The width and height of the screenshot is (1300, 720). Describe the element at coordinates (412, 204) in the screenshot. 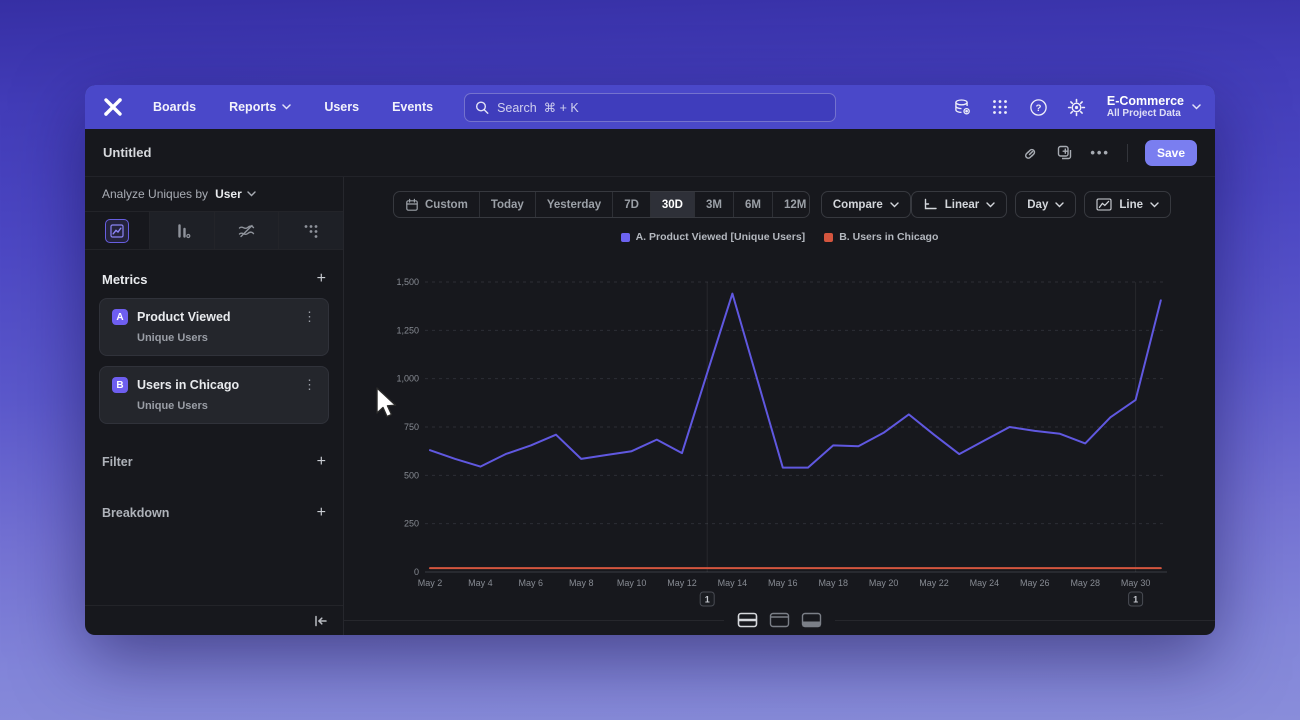

I see `calendar-icon` at that location.